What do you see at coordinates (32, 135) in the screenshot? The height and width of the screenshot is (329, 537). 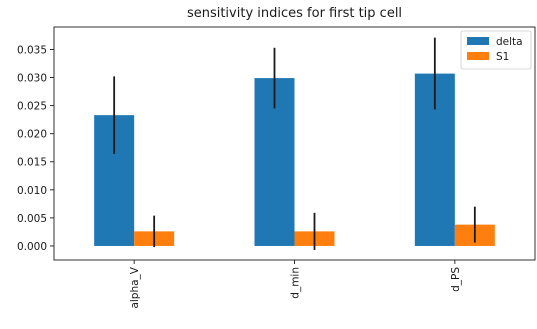 I see `y-tick-label: 0.020` at bounding box center [32, 135].